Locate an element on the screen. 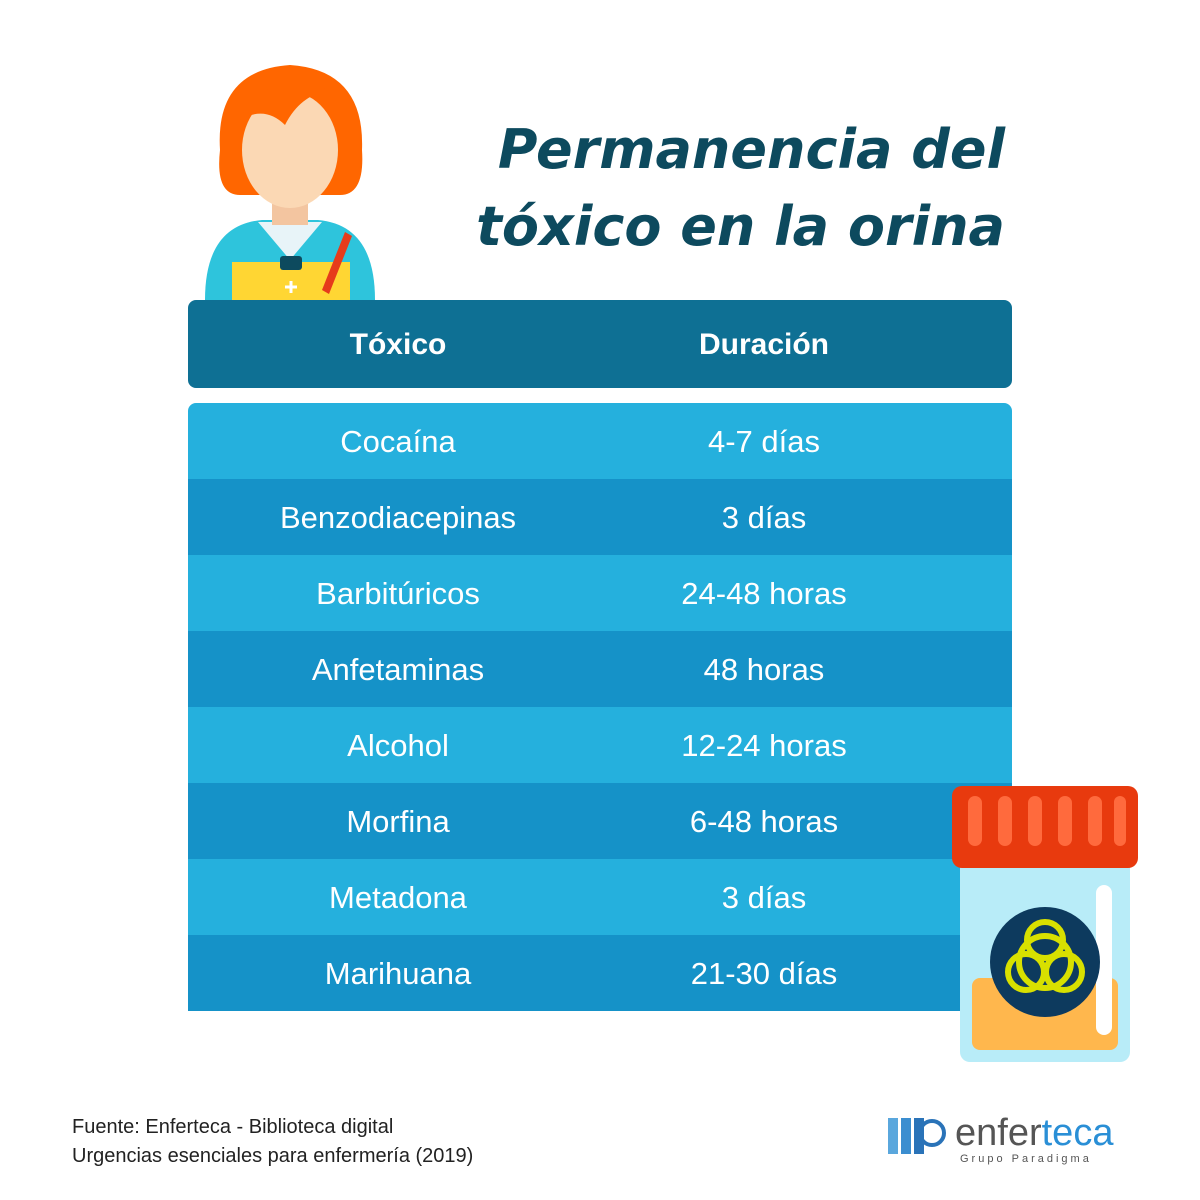 This screenshot has height=1200, width=1200. logo-name-part: teca is located at coordinates (1078, 1133).